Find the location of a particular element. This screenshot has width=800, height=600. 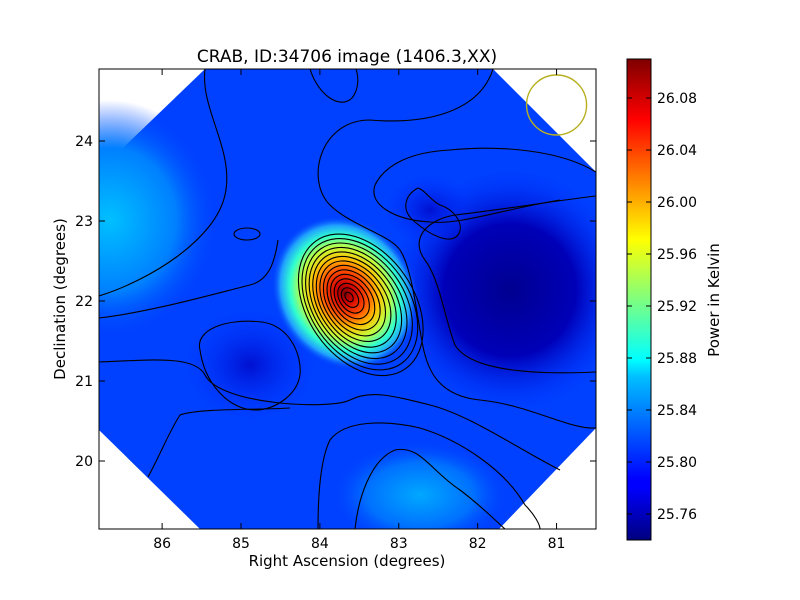

colorbar-gradient is located at coordinates (639, 299).